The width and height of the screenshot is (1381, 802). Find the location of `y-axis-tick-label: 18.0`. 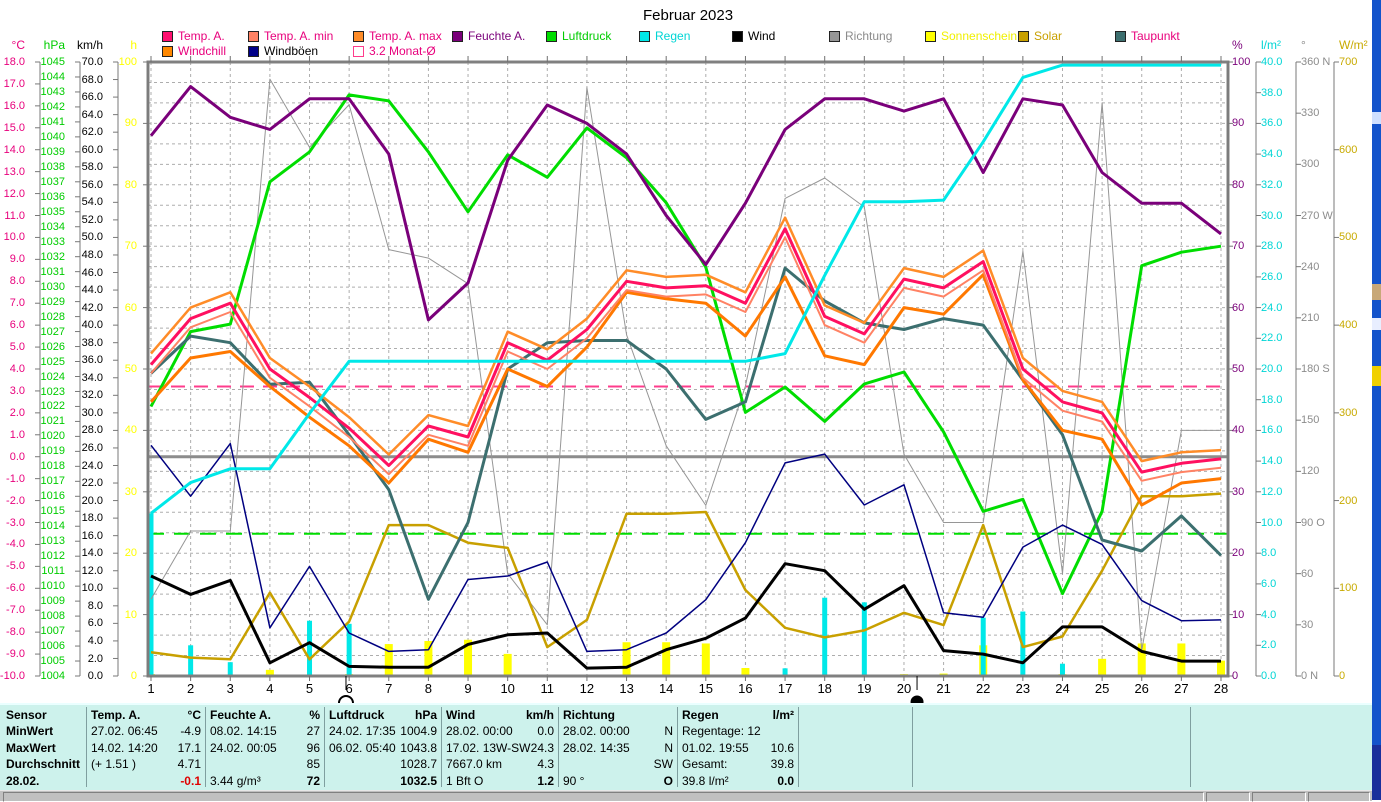

y-axis-tick-label: 18.0 is located at coordinates (14, 62).